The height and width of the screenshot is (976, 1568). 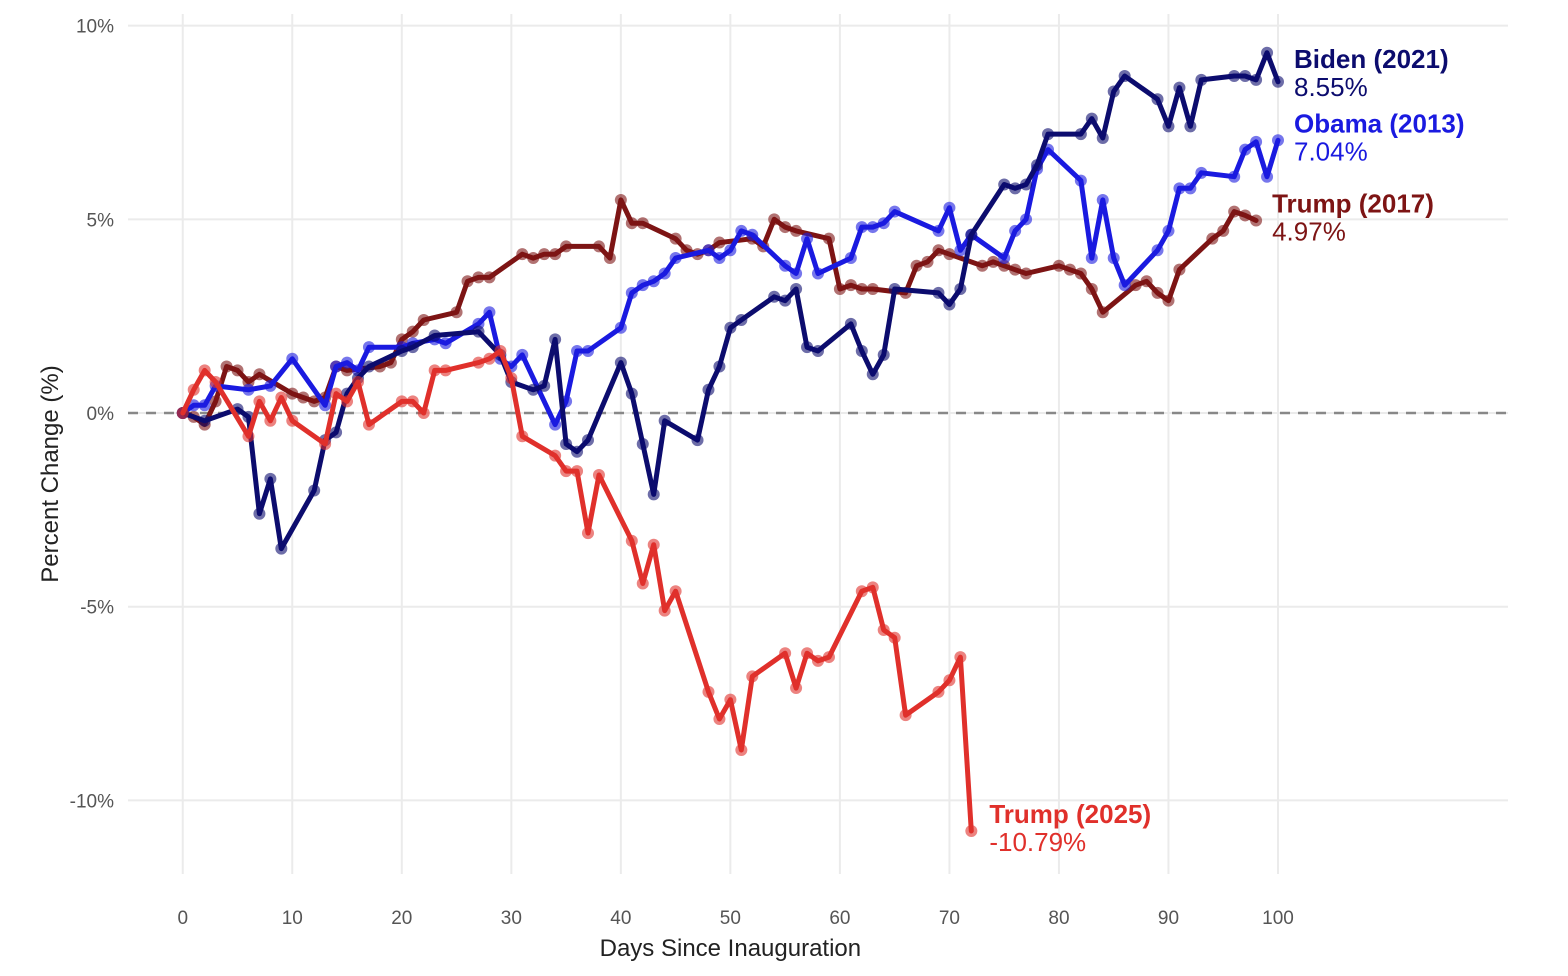 What do you see at coordinates (1037, 842) in the screenshot?
I see `series-value-label: -10.79%` at bounding box center [1037, 842].